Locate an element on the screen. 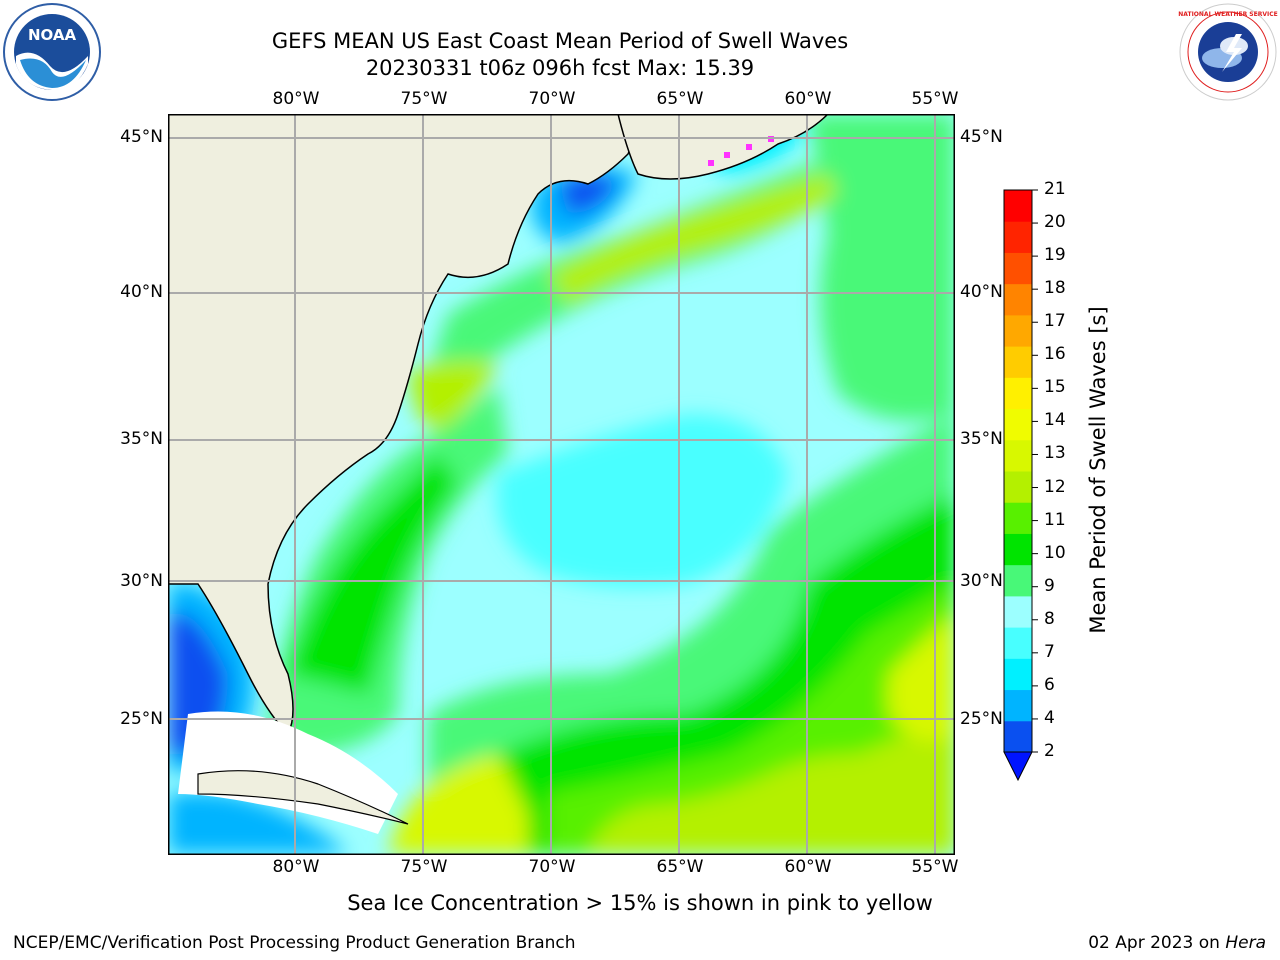 This screenshot has width=1280, height=960. date-prefix: 02 Apr 2023 on is located at coordinates (1154, 943).